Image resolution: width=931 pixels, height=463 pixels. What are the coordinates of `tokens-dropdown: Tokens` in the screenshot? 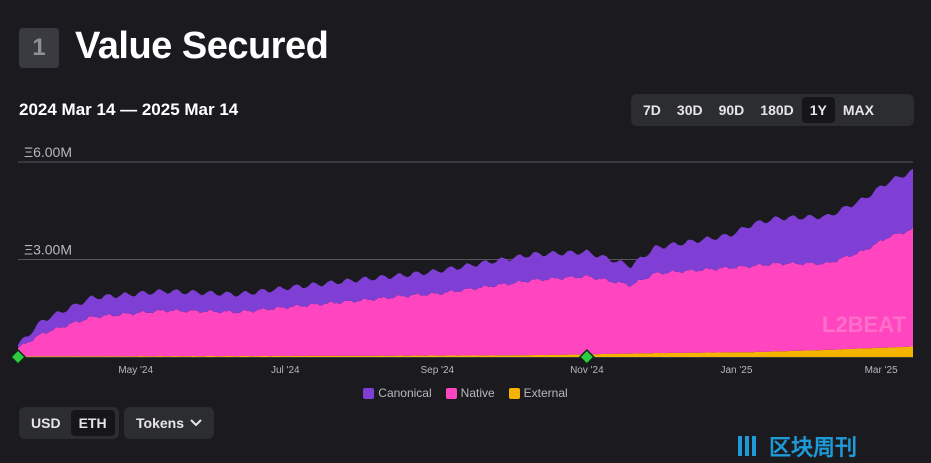 It's located at (169, 423).